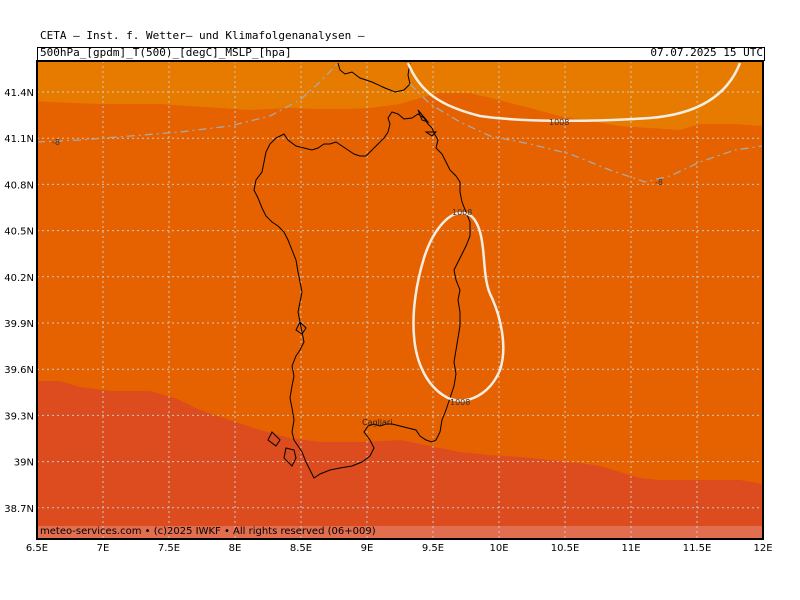  Describe the element at coordinates (706, 52) in the screenshot. I see `valid-time: 07.07.2025 15 UTC` at that location.